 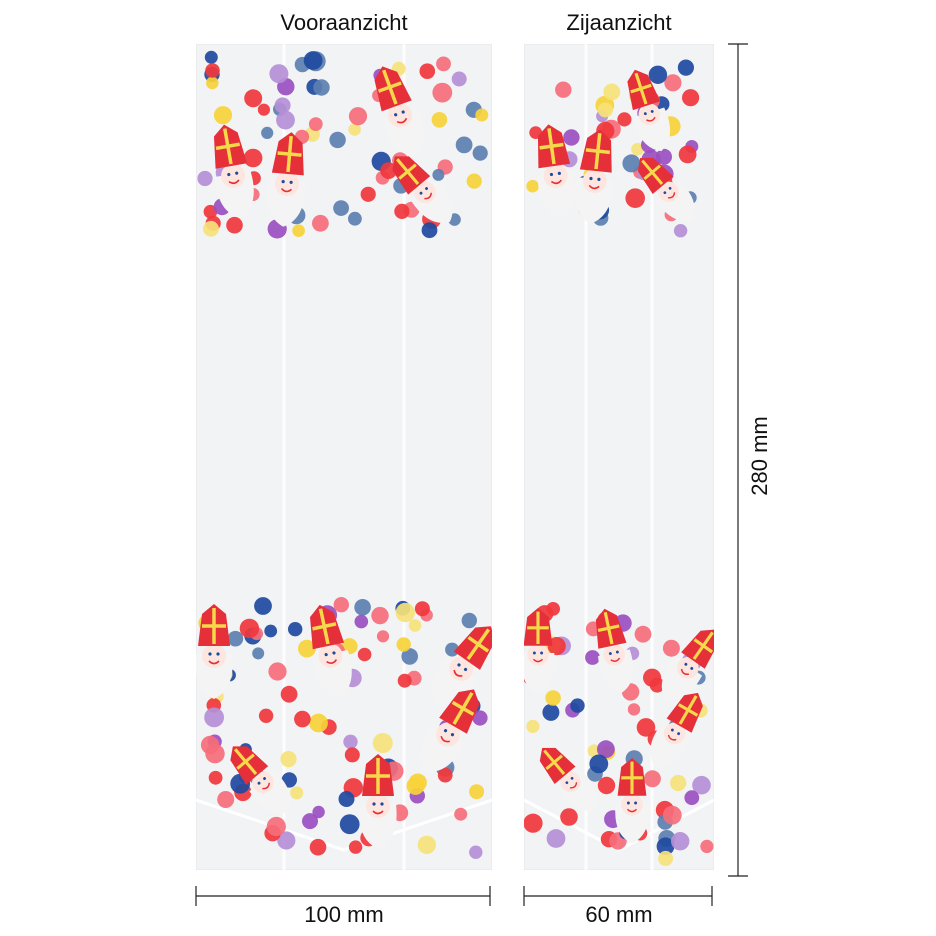 What do you see at coordinates (619, 914) in the screenshot?
I see `side-width-label: 60 mm` at bounding box center [619, 914].